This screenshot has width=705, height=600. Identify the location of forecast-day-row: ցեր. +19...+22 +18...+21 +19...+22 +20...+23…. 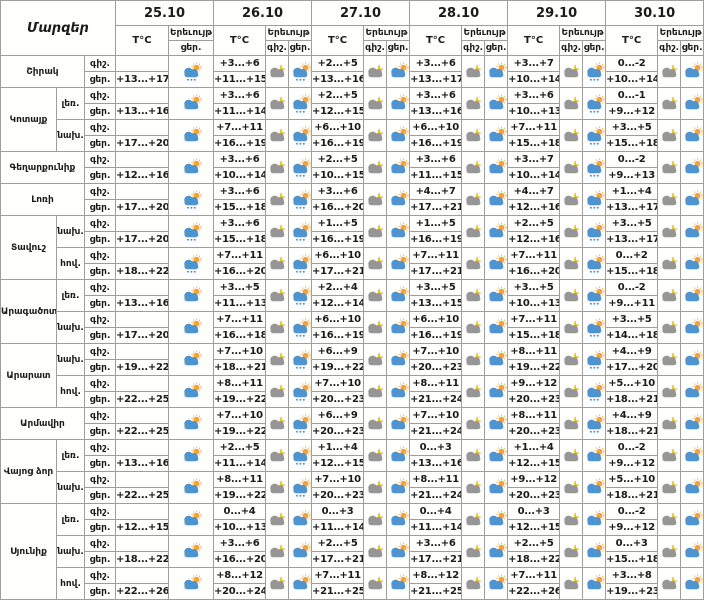
(352, 367).